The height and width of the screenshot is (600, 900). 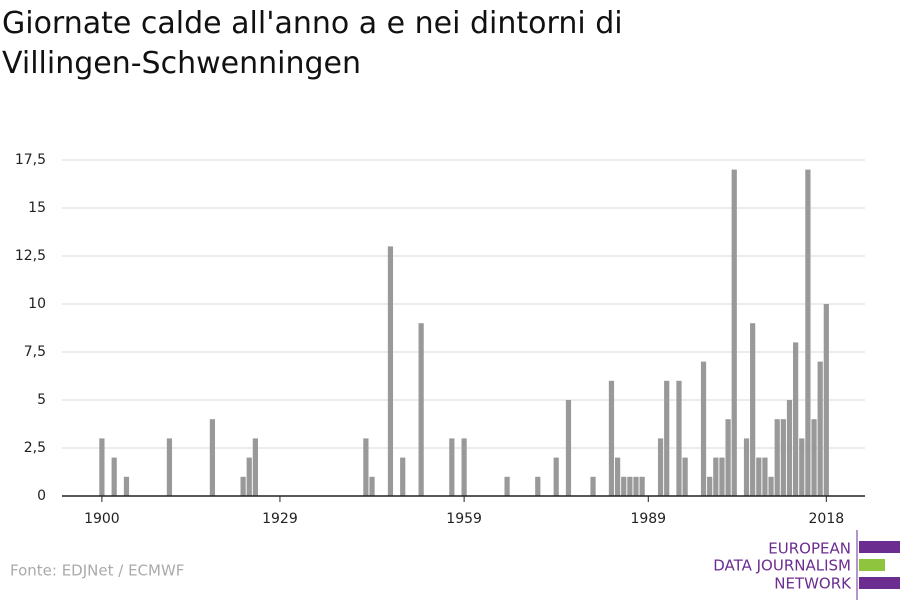 I want to click on y-tick-label: 7,5, so click(x=35, y=352).